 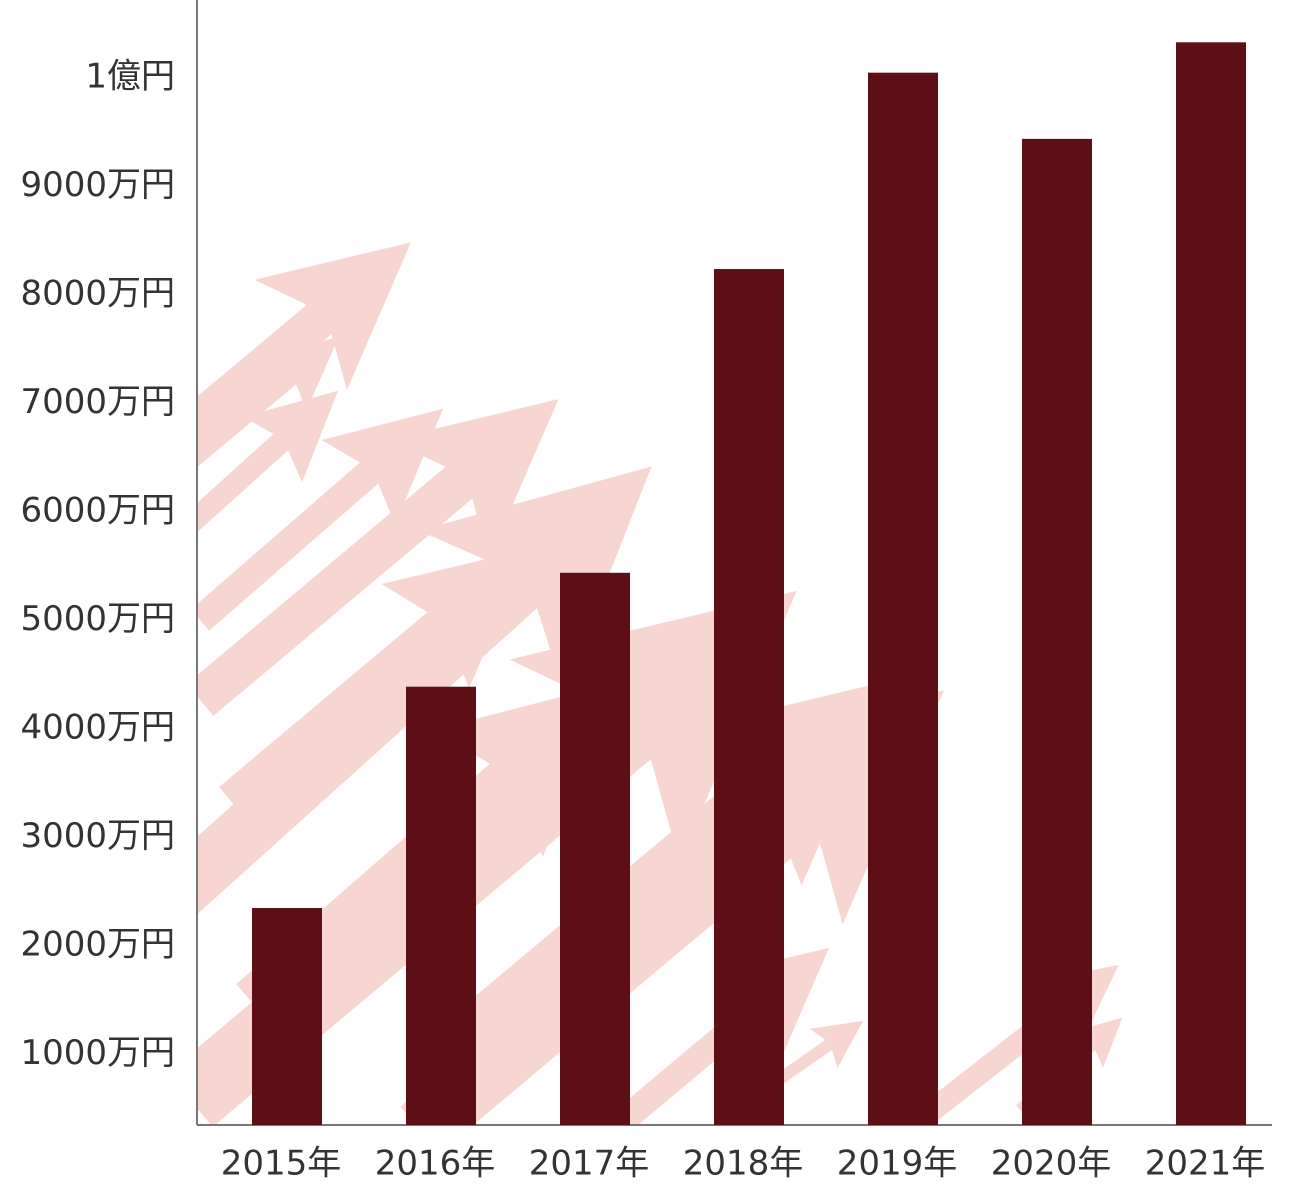 What do you see at coordinates (97, 1053) in the screenshot?
I see `y-tick-label: 1000万円` at bounding box center [97, 1053].